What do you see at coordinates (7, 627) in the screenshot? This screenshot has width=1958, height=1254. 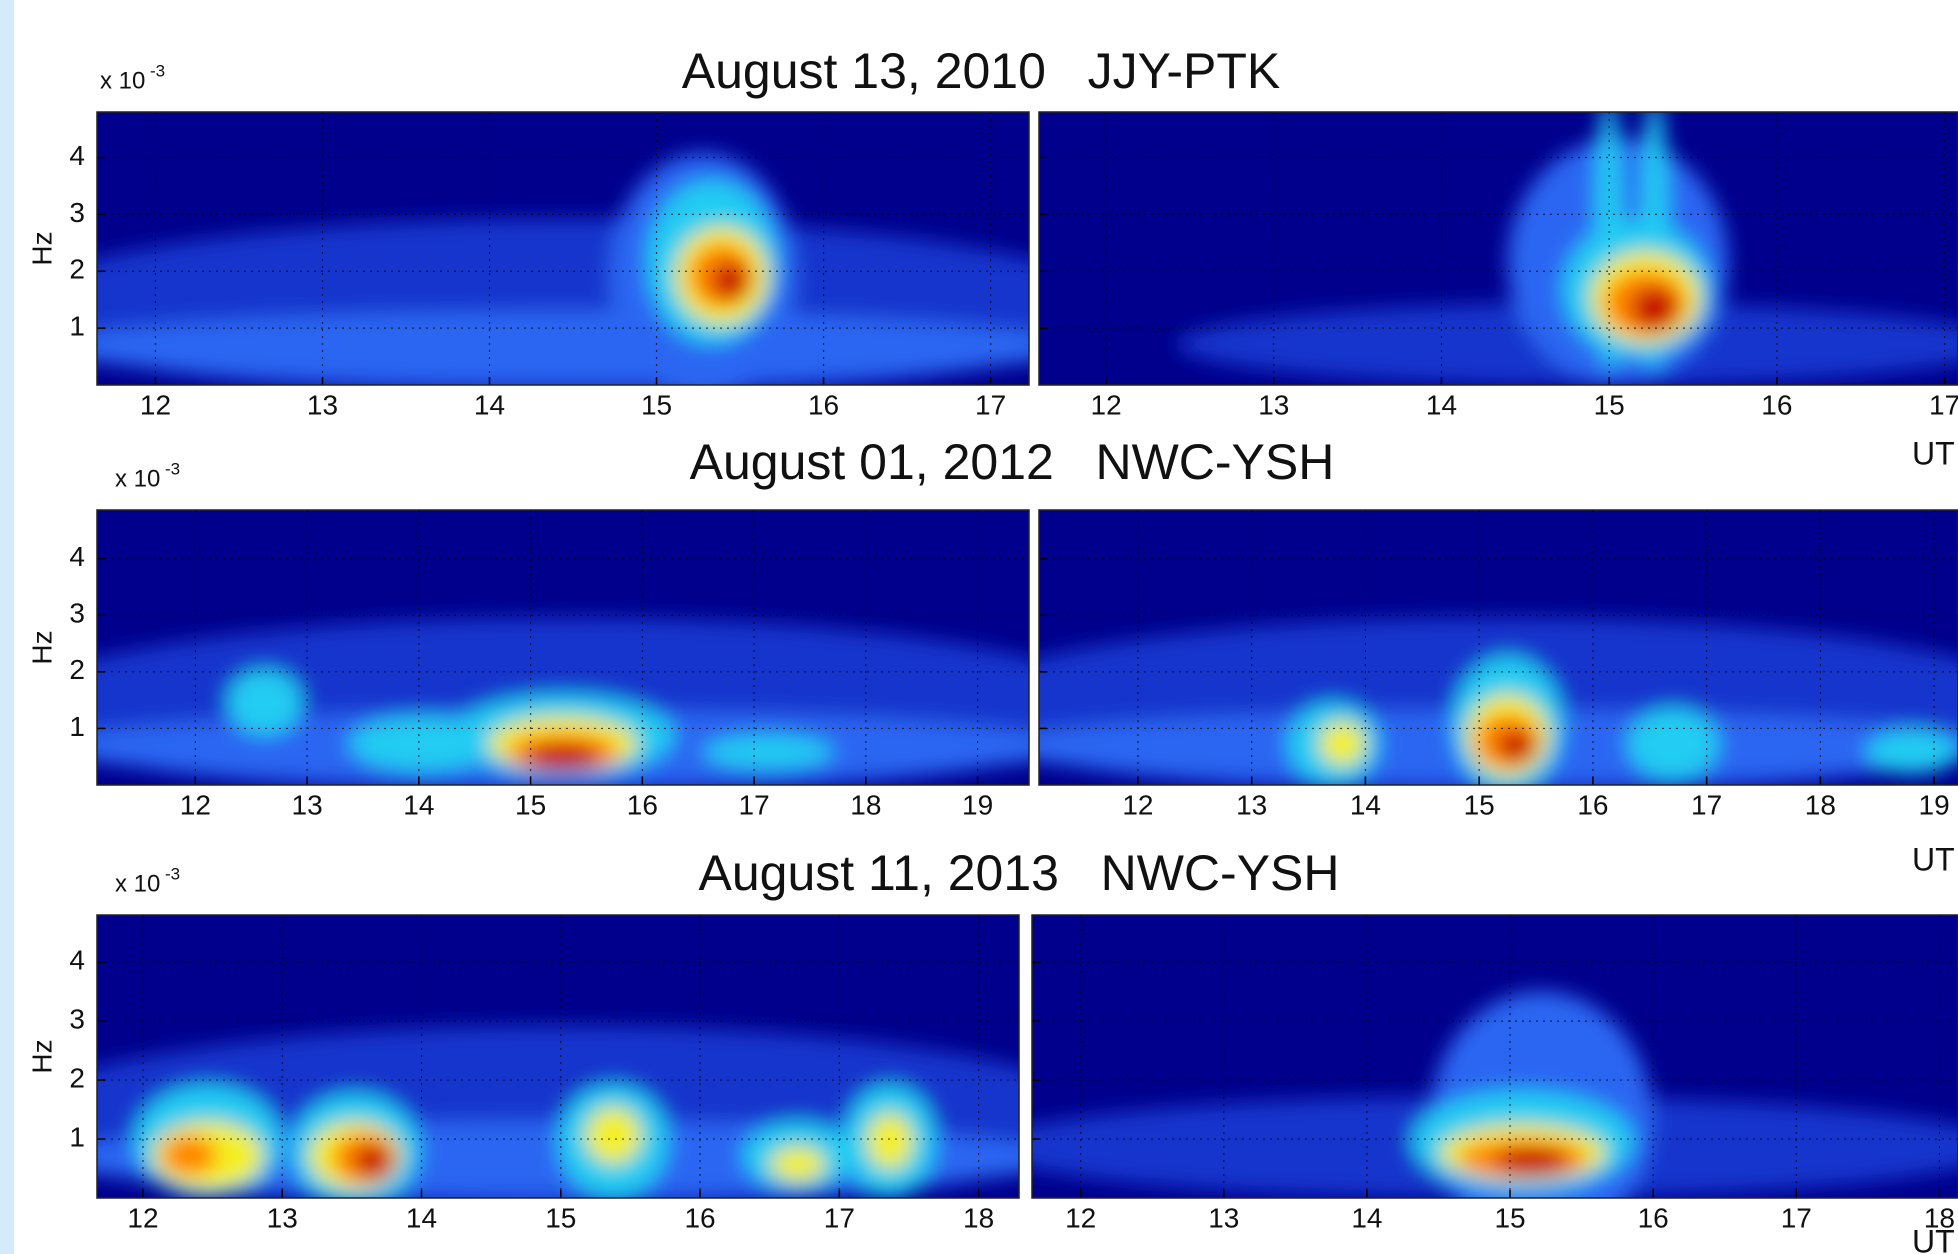 I see `left-border` at bounding box center [7, 627].